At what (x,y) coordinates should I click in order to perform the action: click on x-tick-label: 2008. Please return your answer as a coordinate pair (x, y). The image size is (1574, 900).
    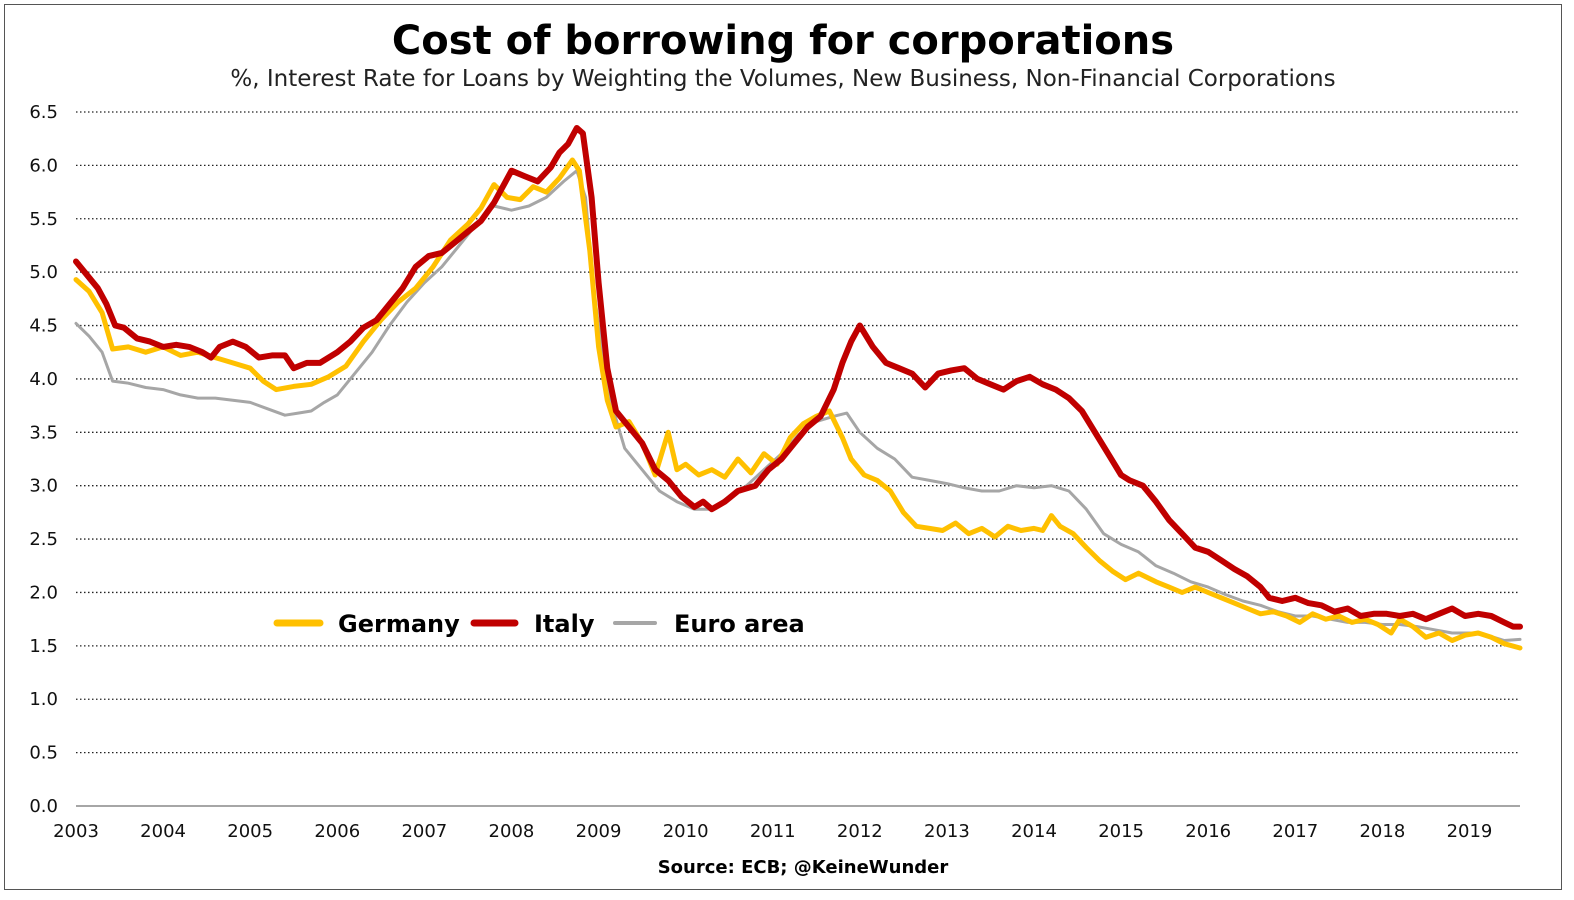
    Looking at the image, I should click on (512, 831).